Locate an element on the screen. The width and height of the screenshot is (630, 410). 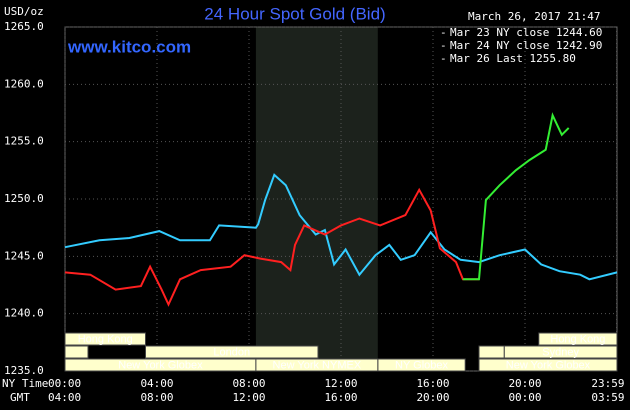
x-tick-label: 16:00 is located at coordinates (432, 383).